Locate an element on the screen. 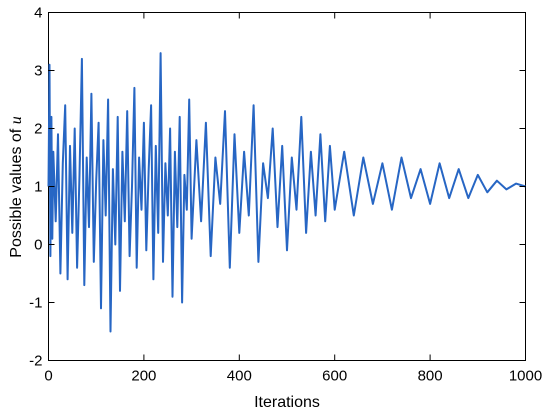  x-tick-label: 200 is located at coordinates (143, 376).